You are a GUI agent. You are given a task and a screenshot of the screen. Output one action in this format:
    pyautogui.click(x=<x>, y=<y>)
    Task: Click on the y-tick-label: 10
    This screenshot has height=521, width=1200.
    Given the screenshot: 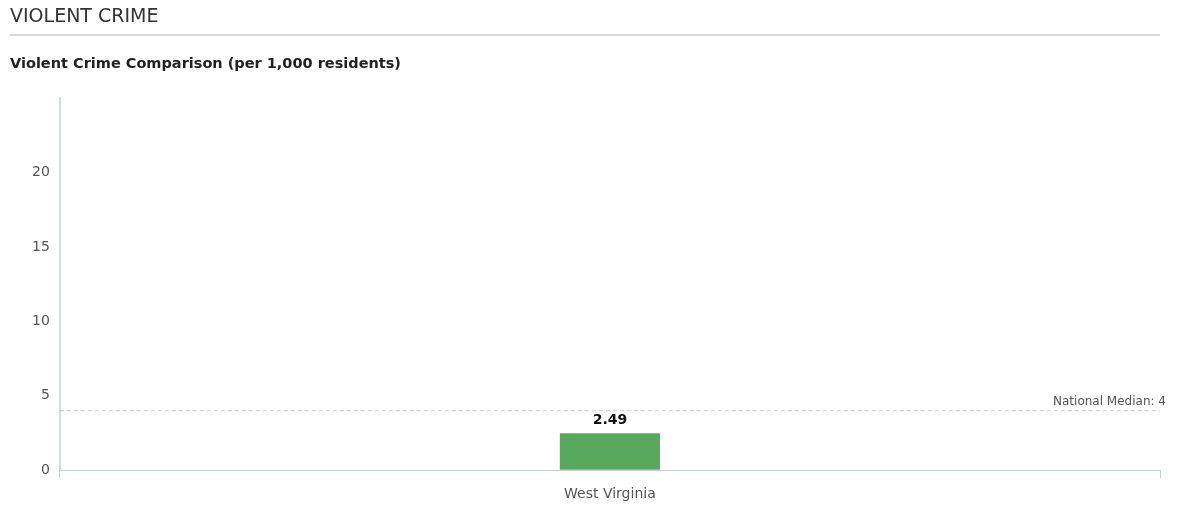 What is the action you would take?
    pyautogui.click(x=40, y=320)
    